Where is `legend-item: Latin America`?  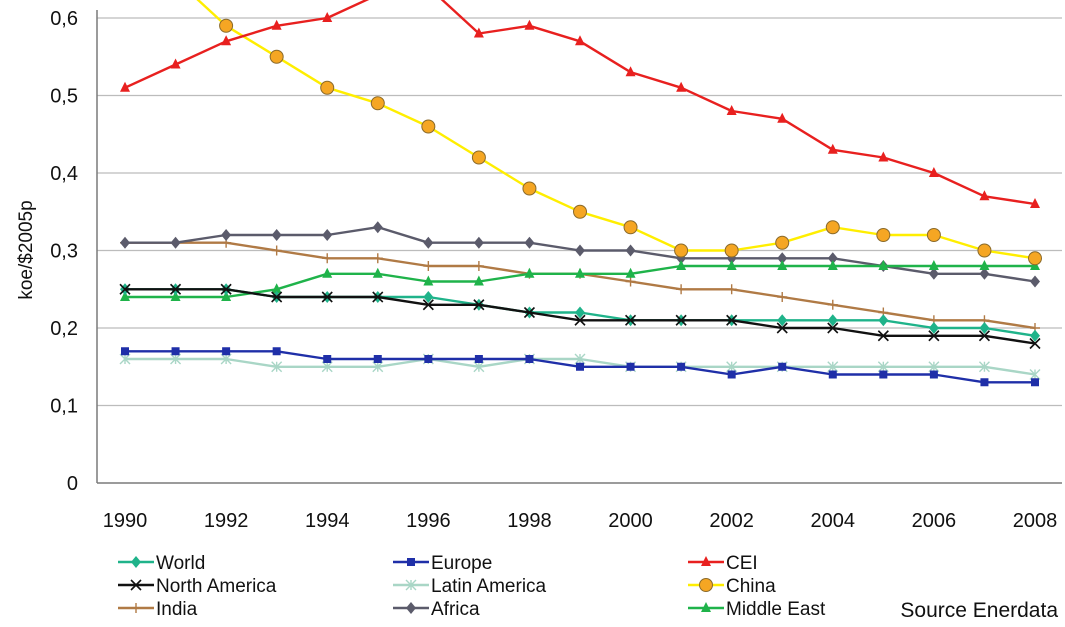 legend-item: Latin America is located at coordinates (470, 586).